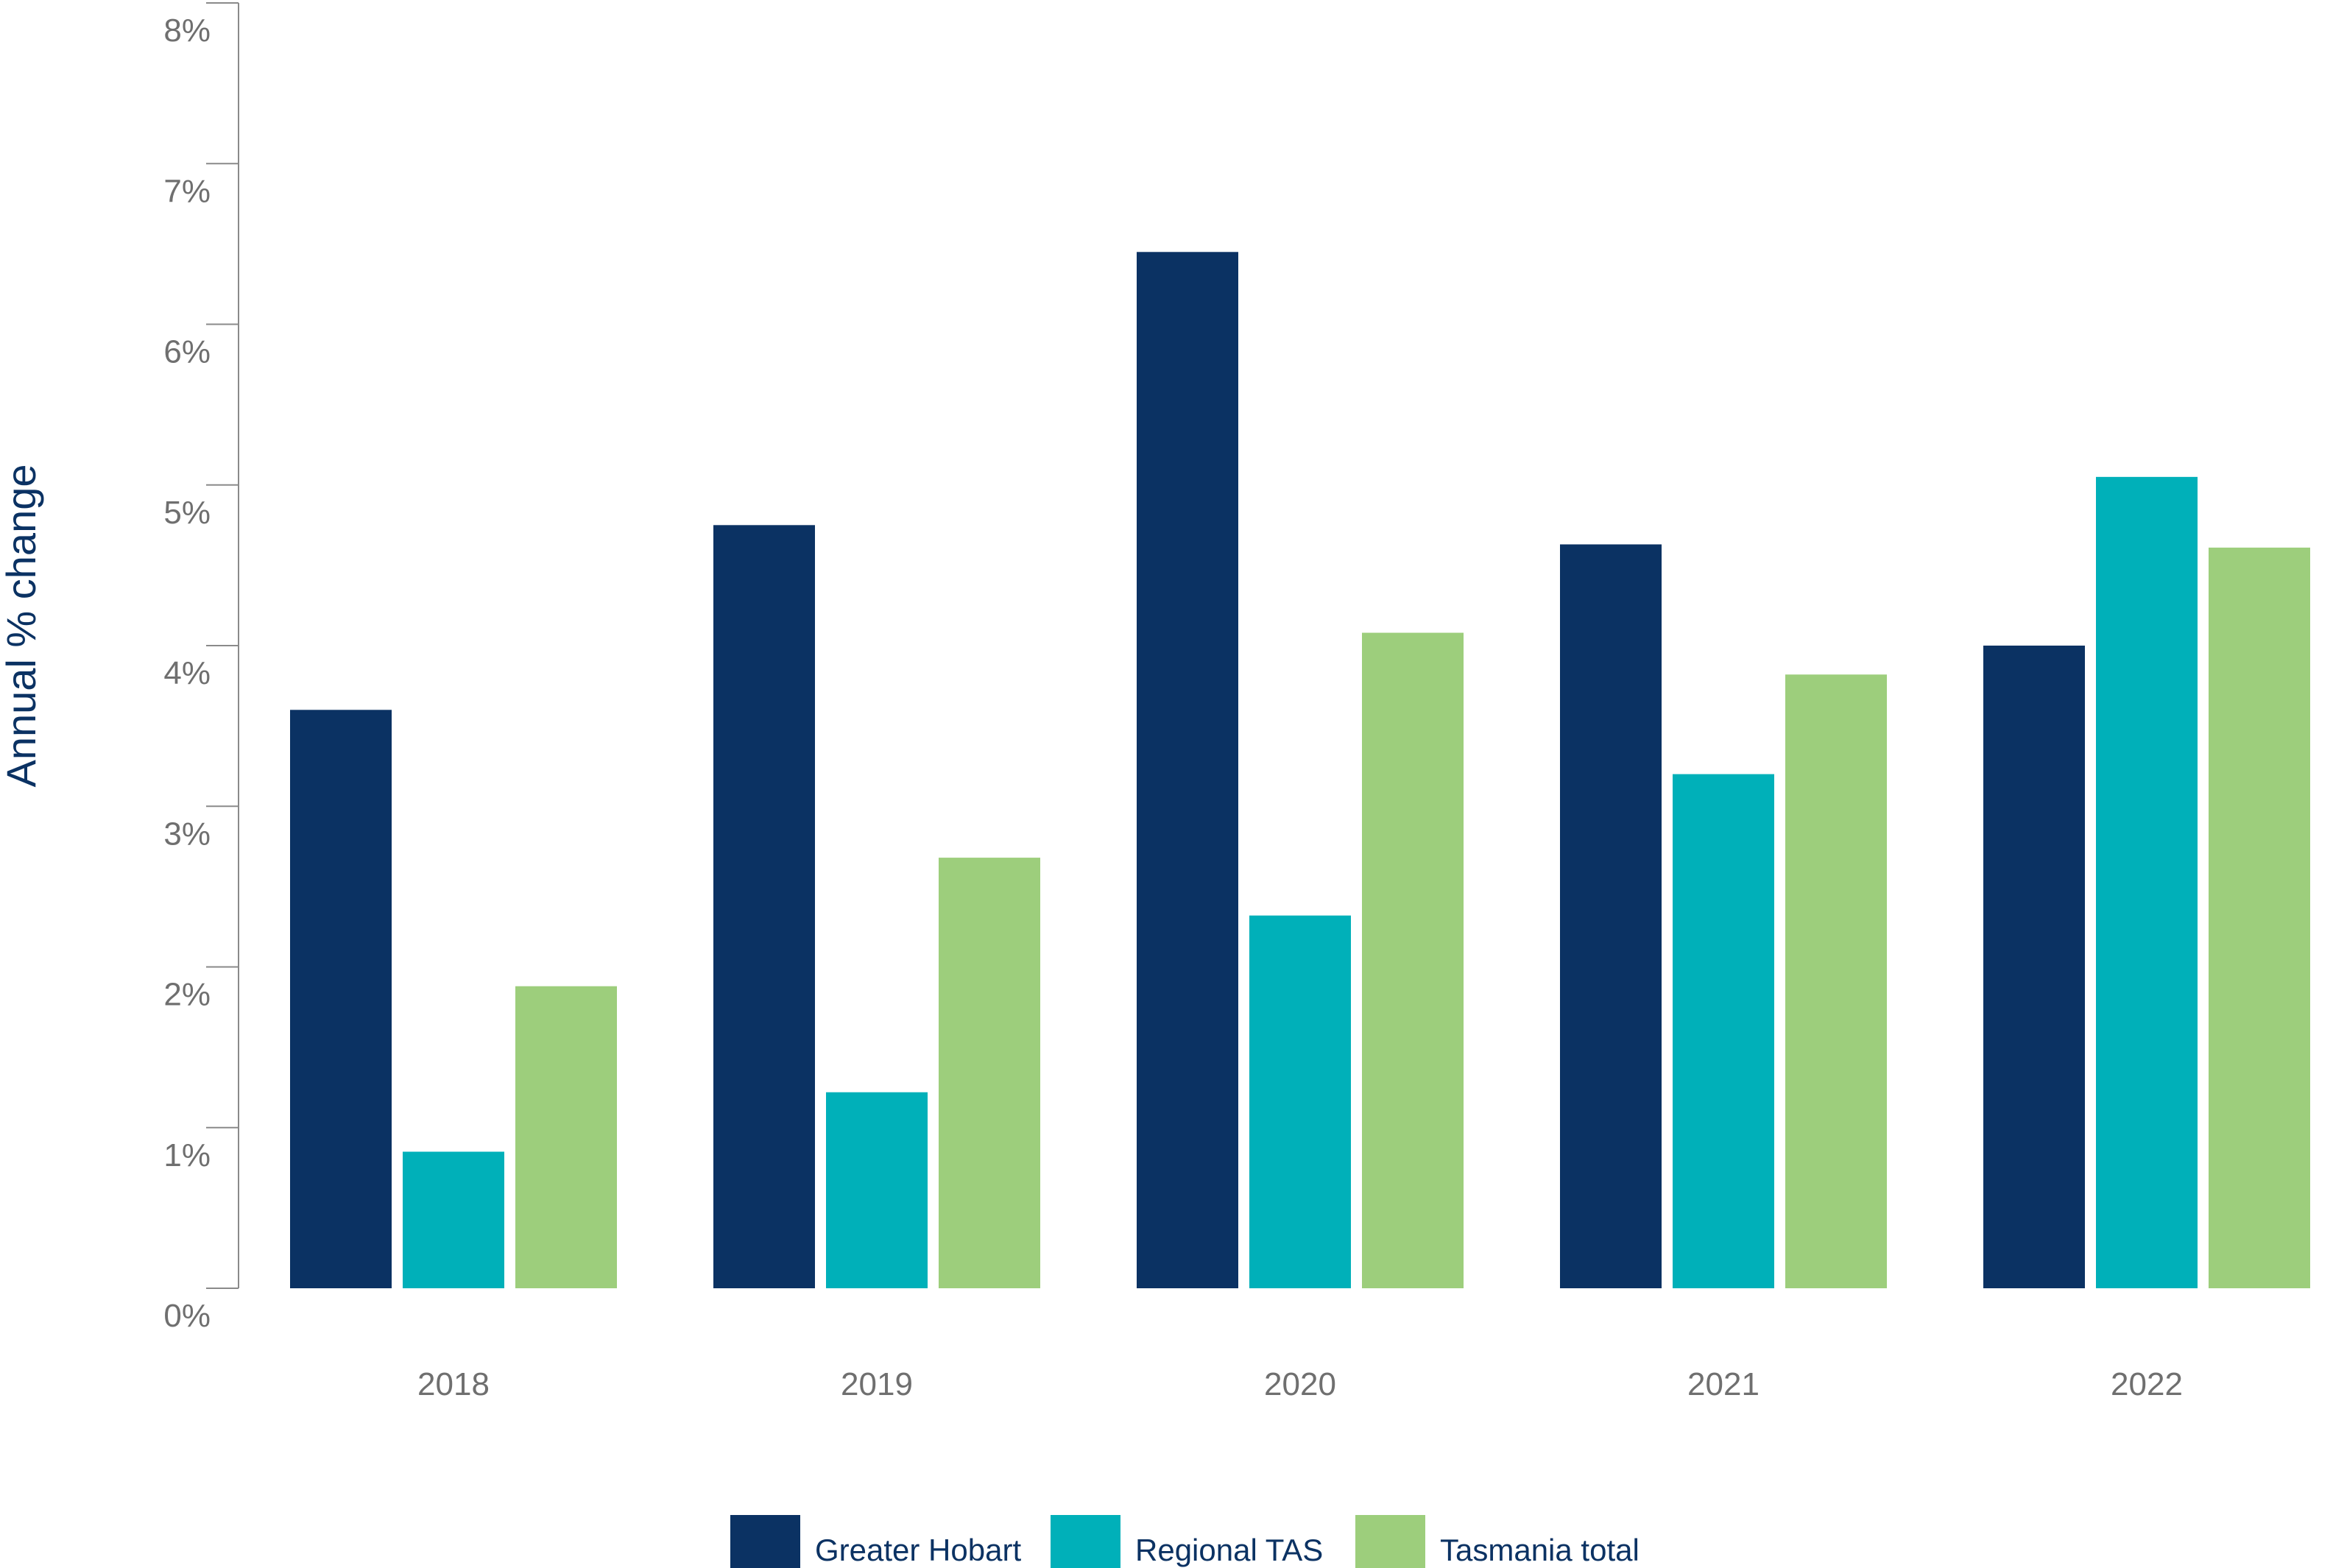  Describe the element at coordinates (2147, 882) in the screenshot. I see `bar-regional-tas-2022` at that location.